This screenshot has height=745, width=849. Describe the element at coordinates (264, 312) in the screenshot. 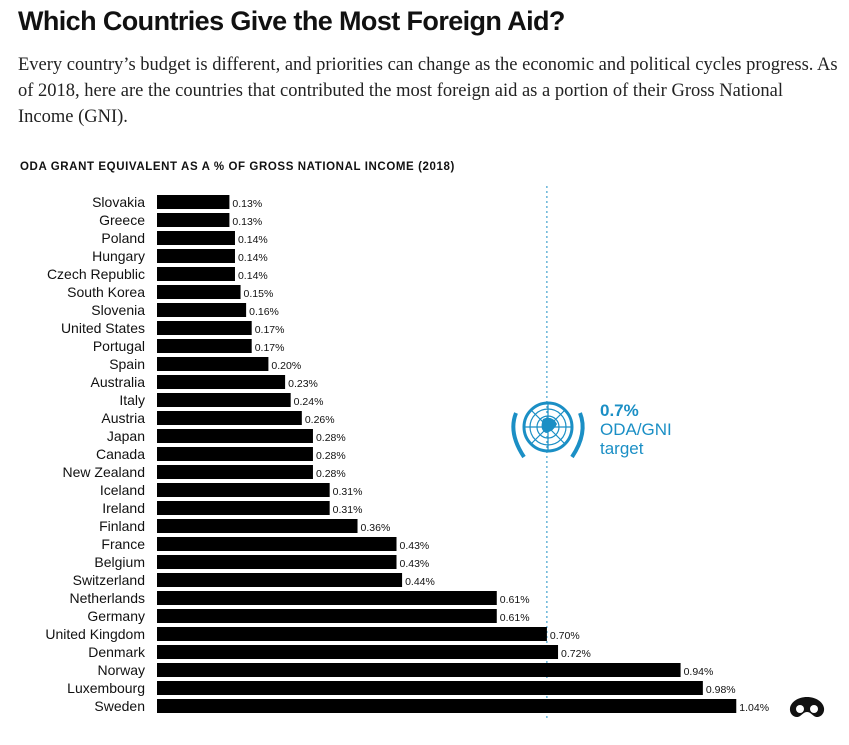

I see `value-label: 0.16%` at that location.